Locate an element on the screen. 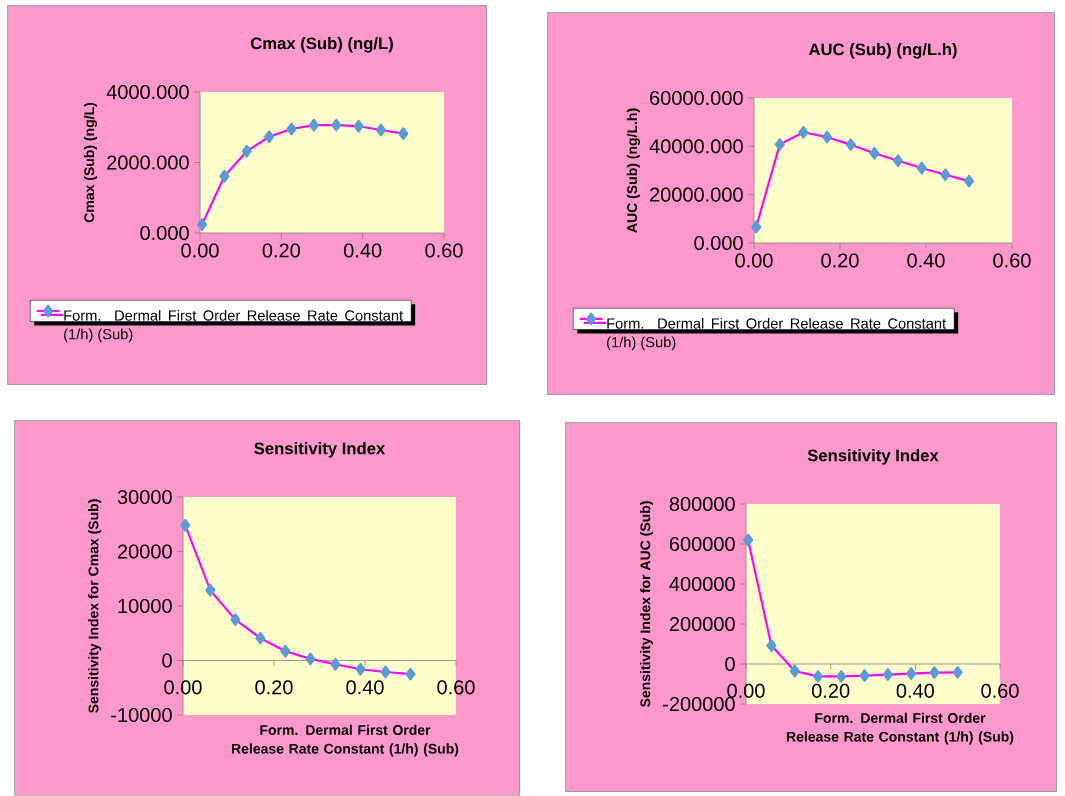 This screenshot has width=1065, height=796. y-tick-label: 20000 is located at coordinates (144, 551).